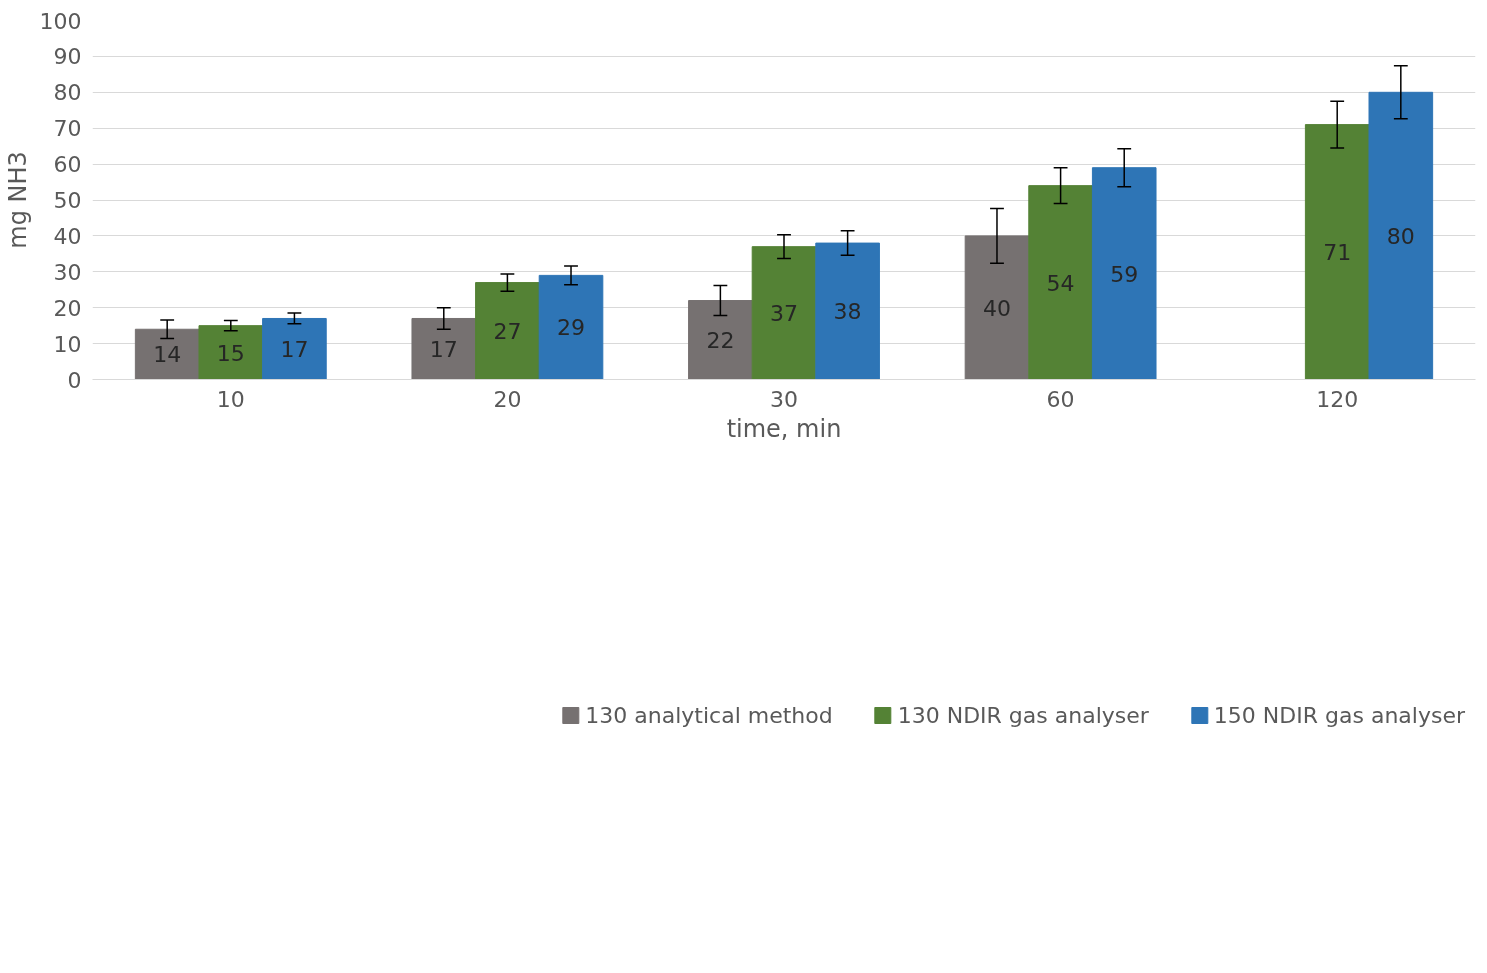 Image resolution: width=1487 pixels, height=973 pixels. Describe the element at coordinates (67, 308) in the screenshot. I see `y-tick-label: 20` at that location.